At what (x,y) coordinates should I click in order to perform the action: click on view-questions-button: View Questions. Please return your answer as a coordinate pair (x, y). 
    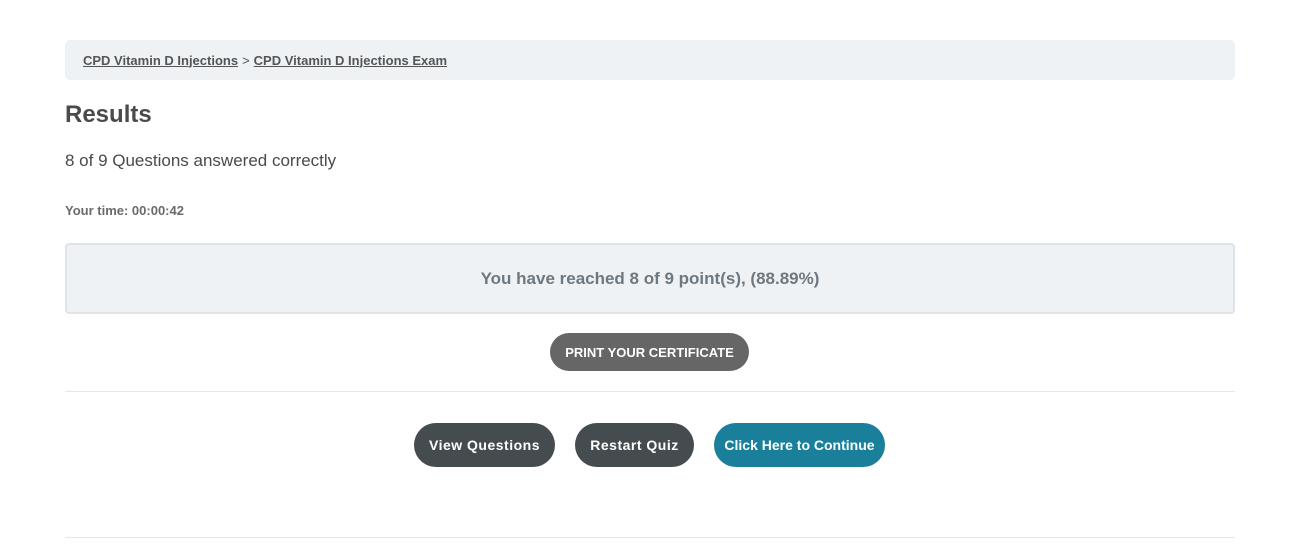
    Looking at the image, I should click on (484, 445).